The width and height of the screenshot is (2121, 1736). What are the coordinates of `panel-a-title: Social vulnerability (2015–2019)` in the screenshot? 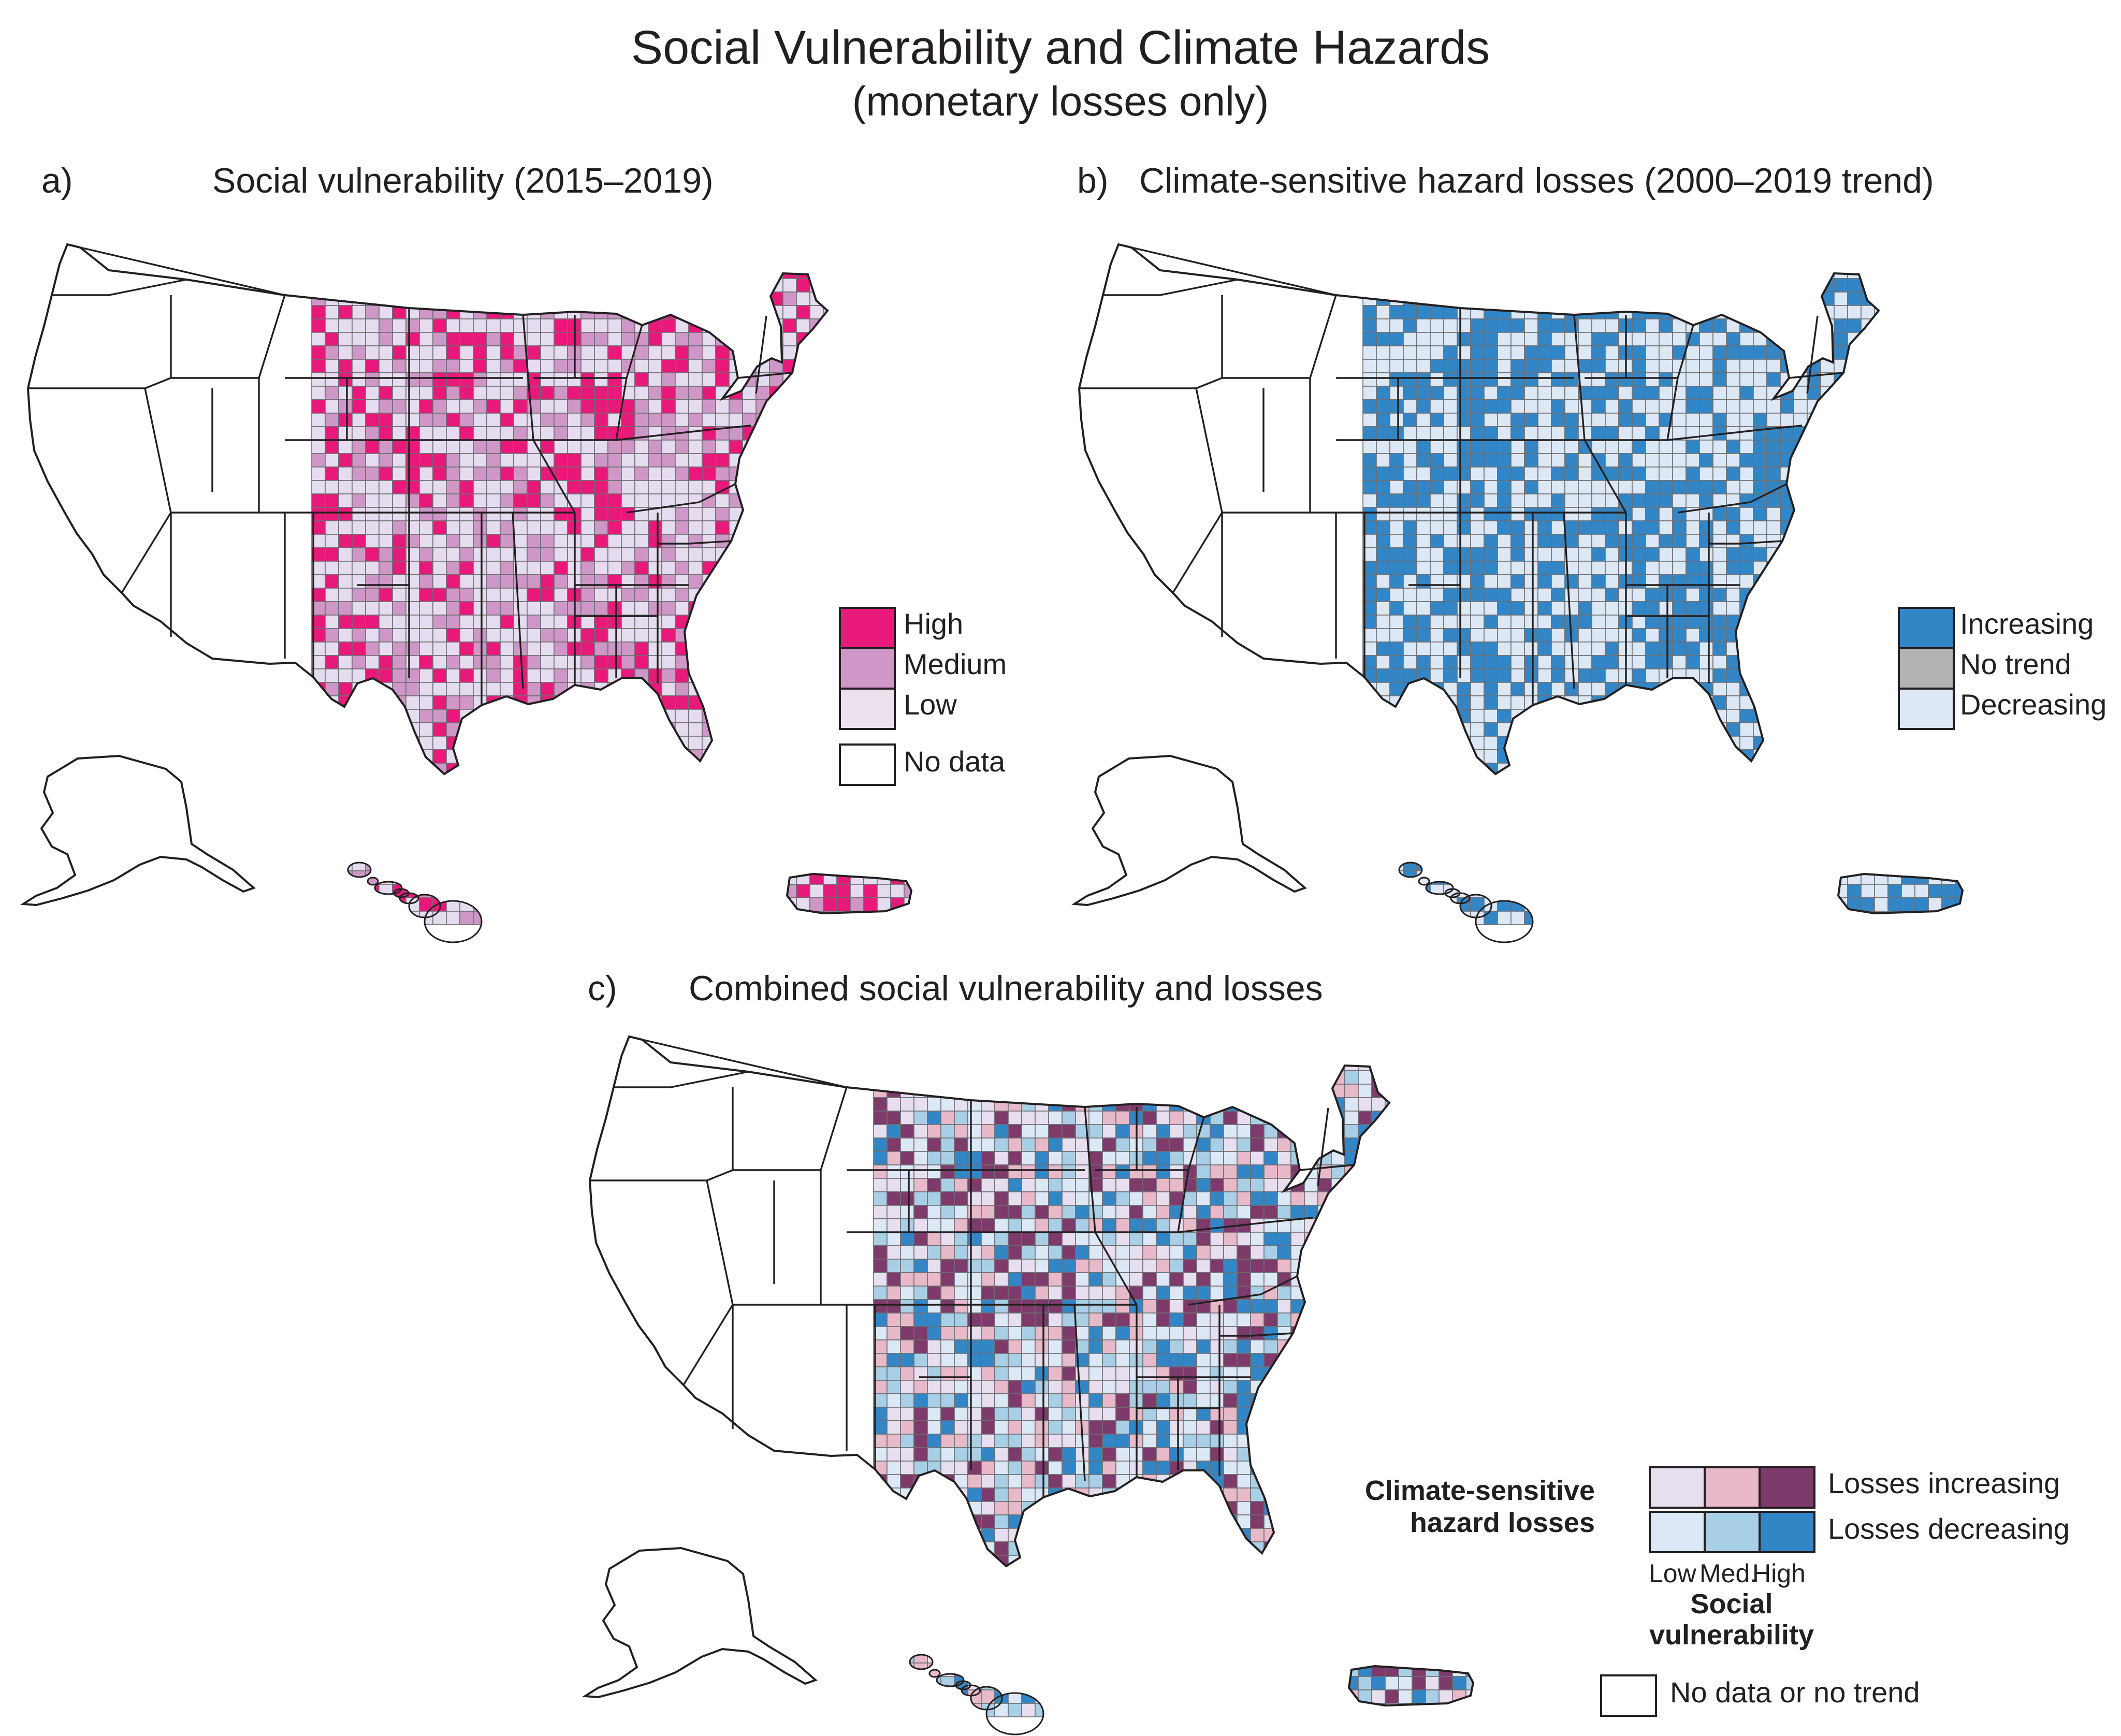 It's located at (463, 180).